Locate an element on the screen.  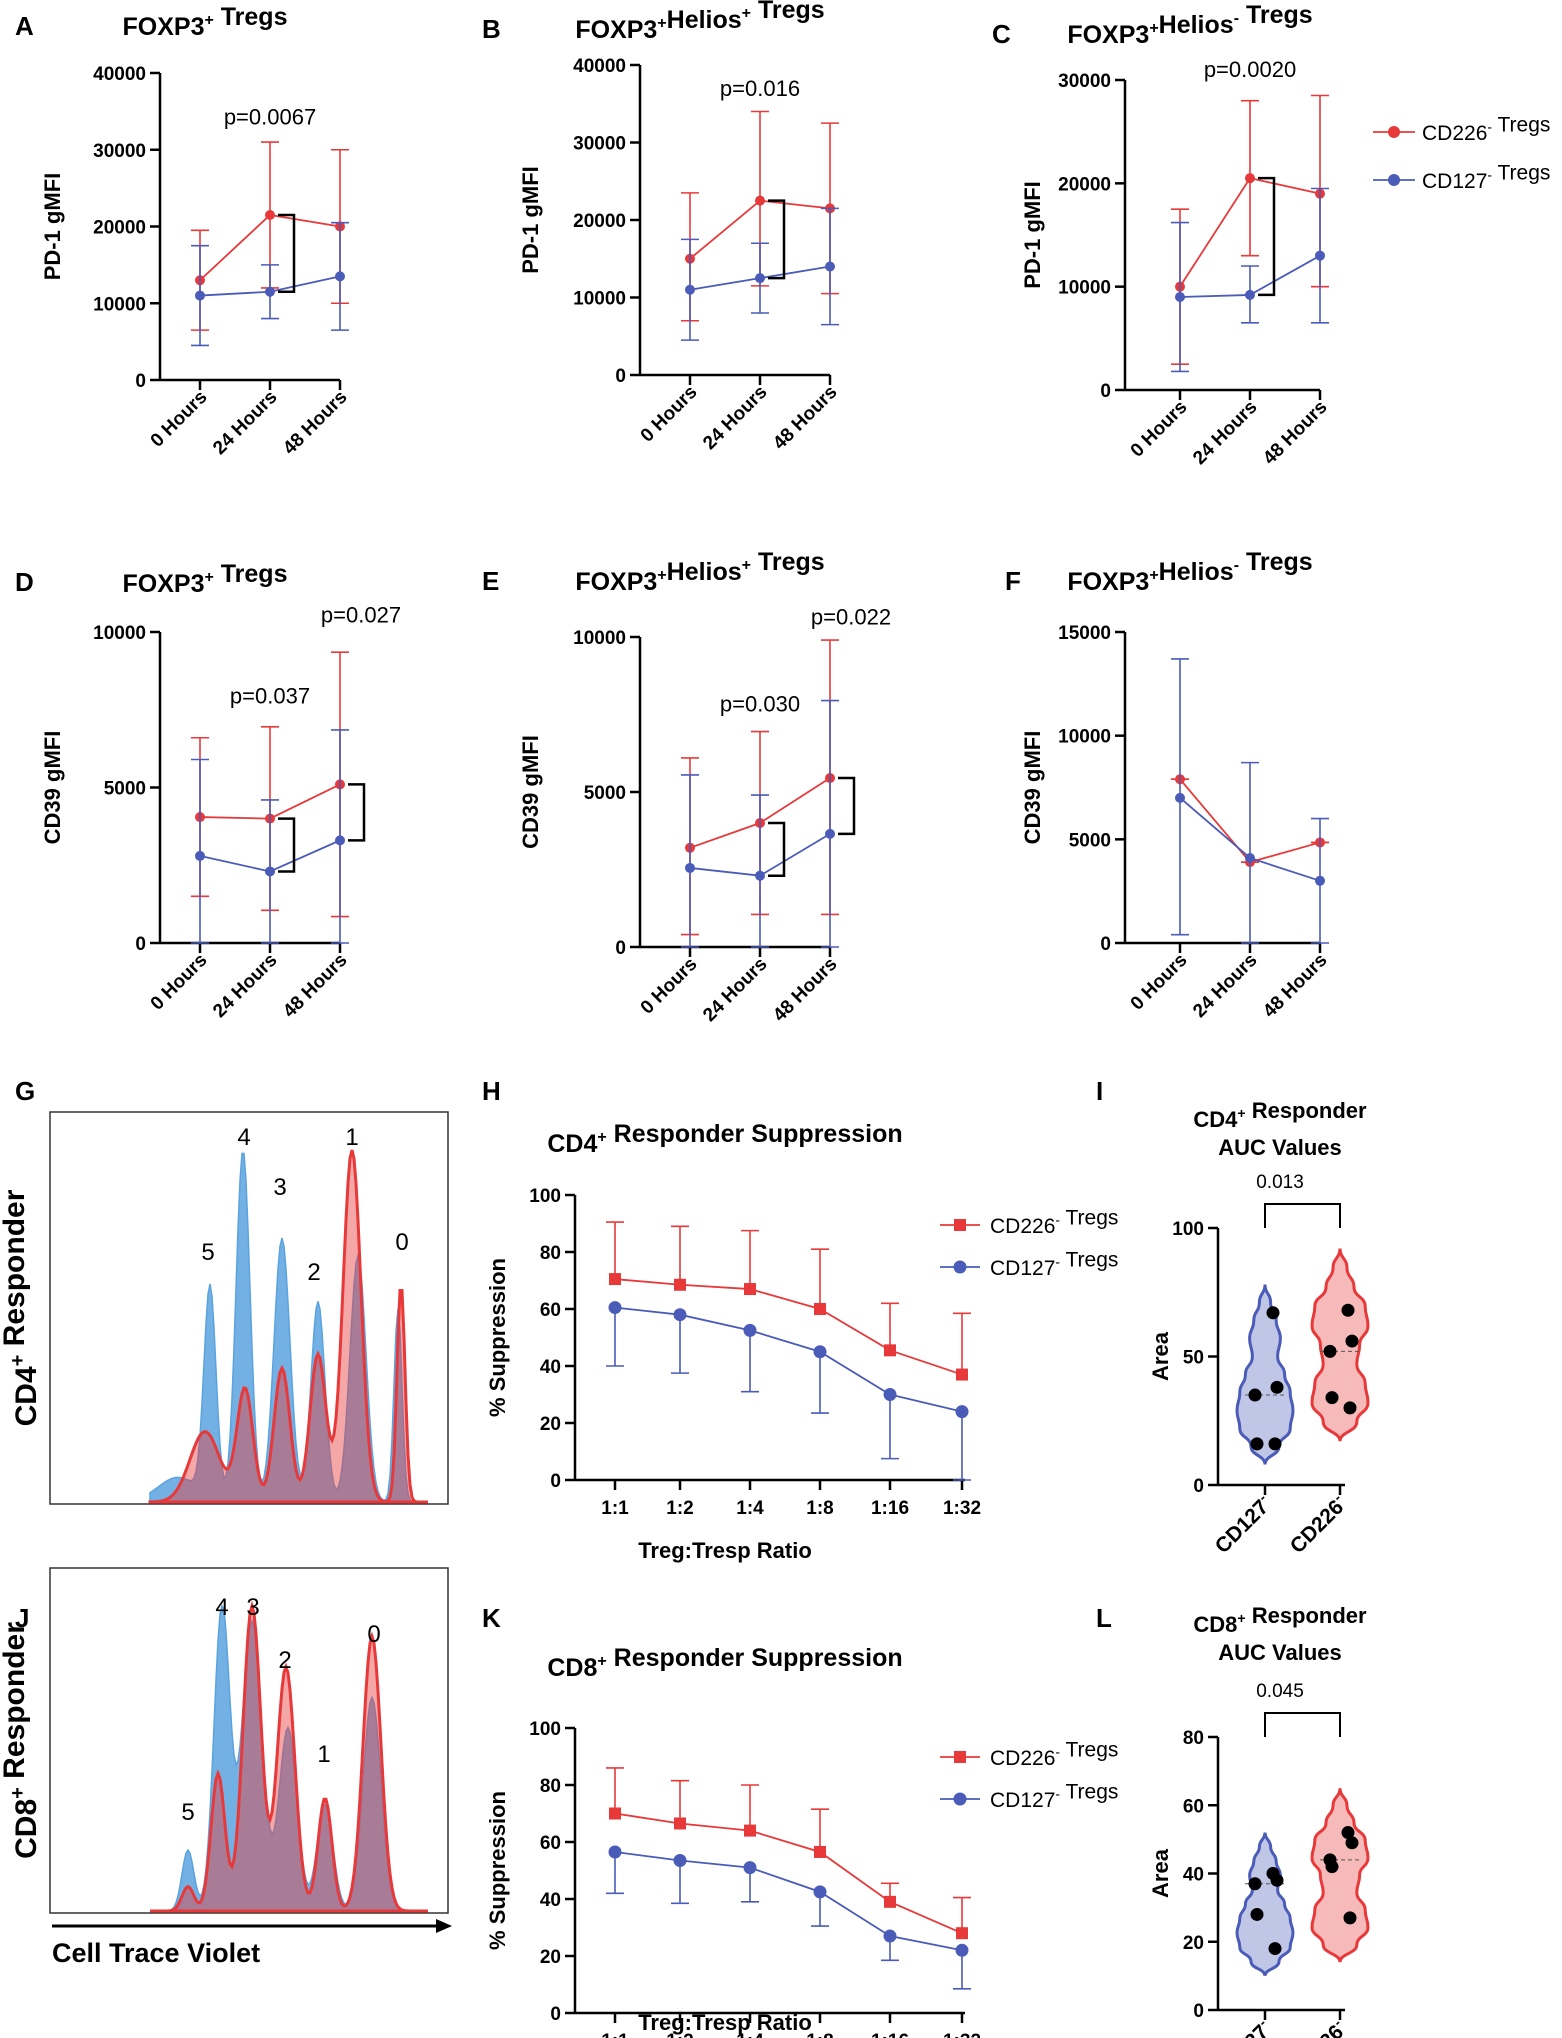
text-span: % Suppression is located at coordinates (497, 1337).